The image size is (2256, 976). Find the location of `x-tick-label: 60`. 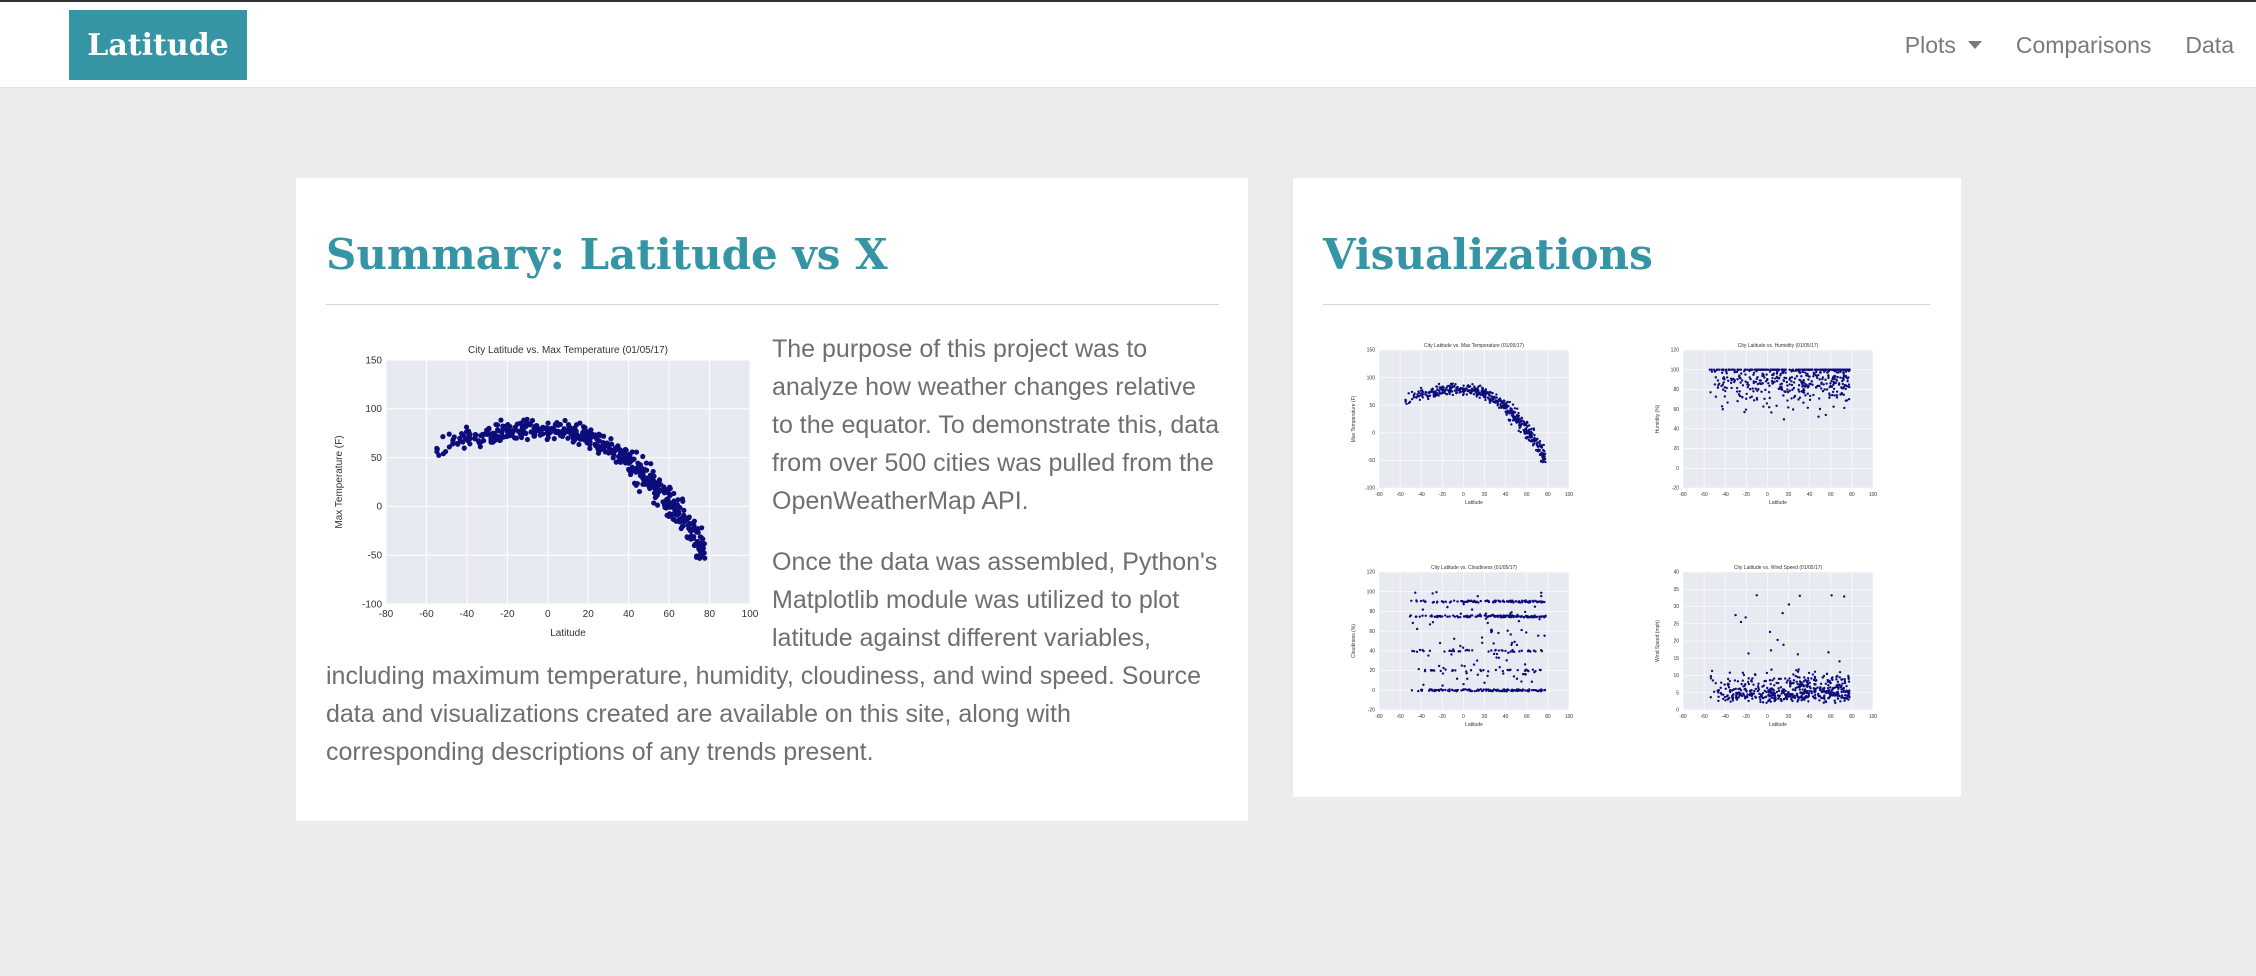

x-tick-label: 60 is located at coordinates (1831, 495).